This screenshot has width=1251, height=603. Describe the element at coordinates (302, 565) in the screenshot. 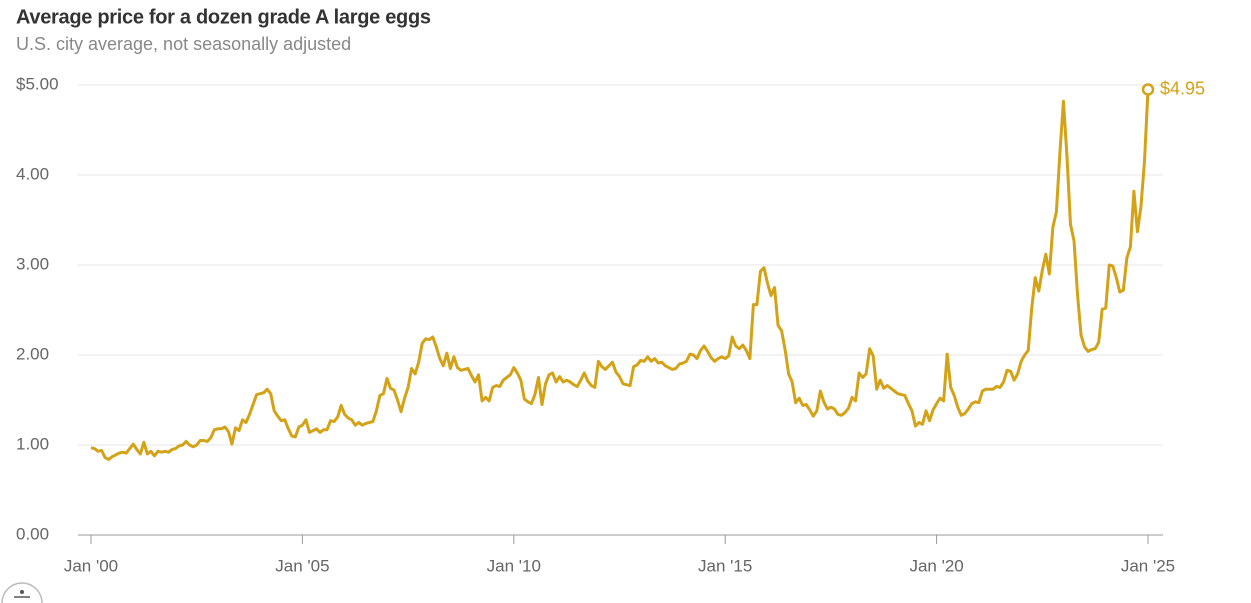

I see `x-tick-label: Jan '05` at that location.